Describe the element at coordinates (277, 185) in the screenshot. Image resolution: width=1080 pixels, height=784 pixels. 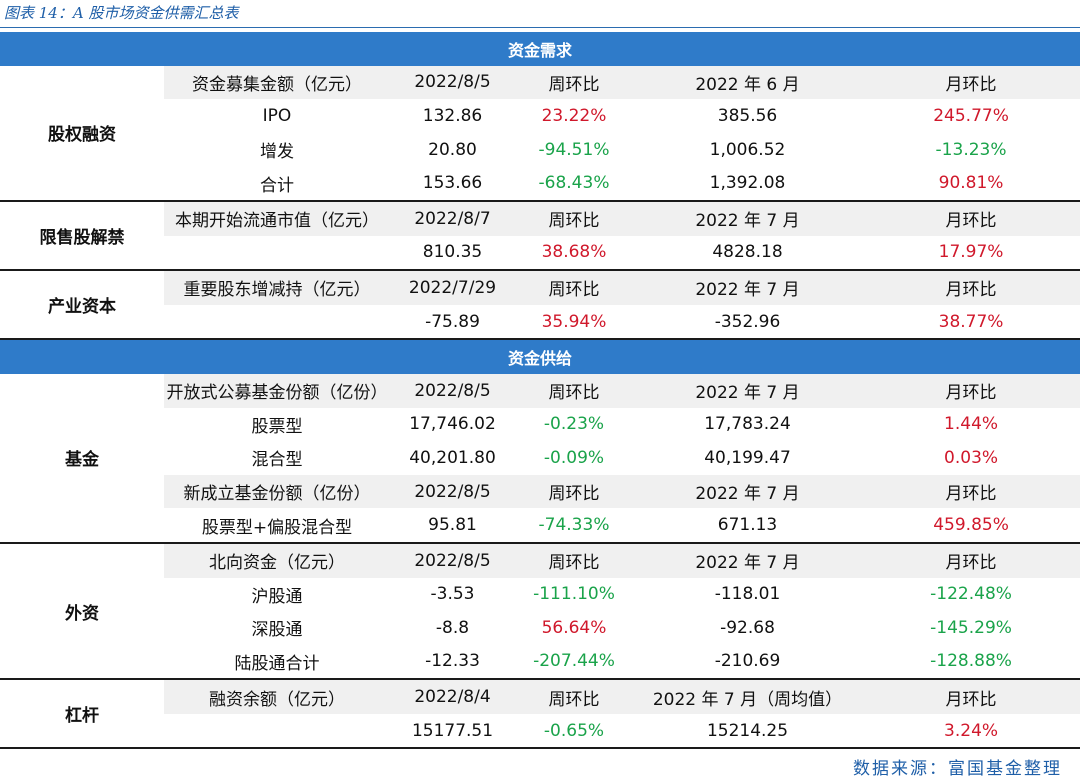
I see `metric-label: 合计` at that location.